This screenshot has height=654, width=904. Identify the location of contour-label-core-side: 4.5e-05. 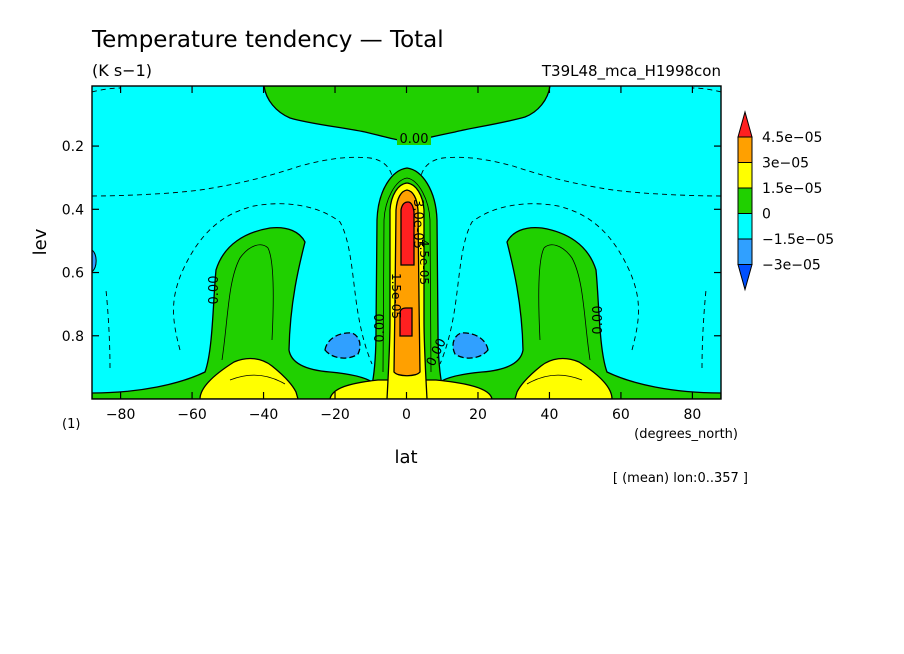
(424, 262).